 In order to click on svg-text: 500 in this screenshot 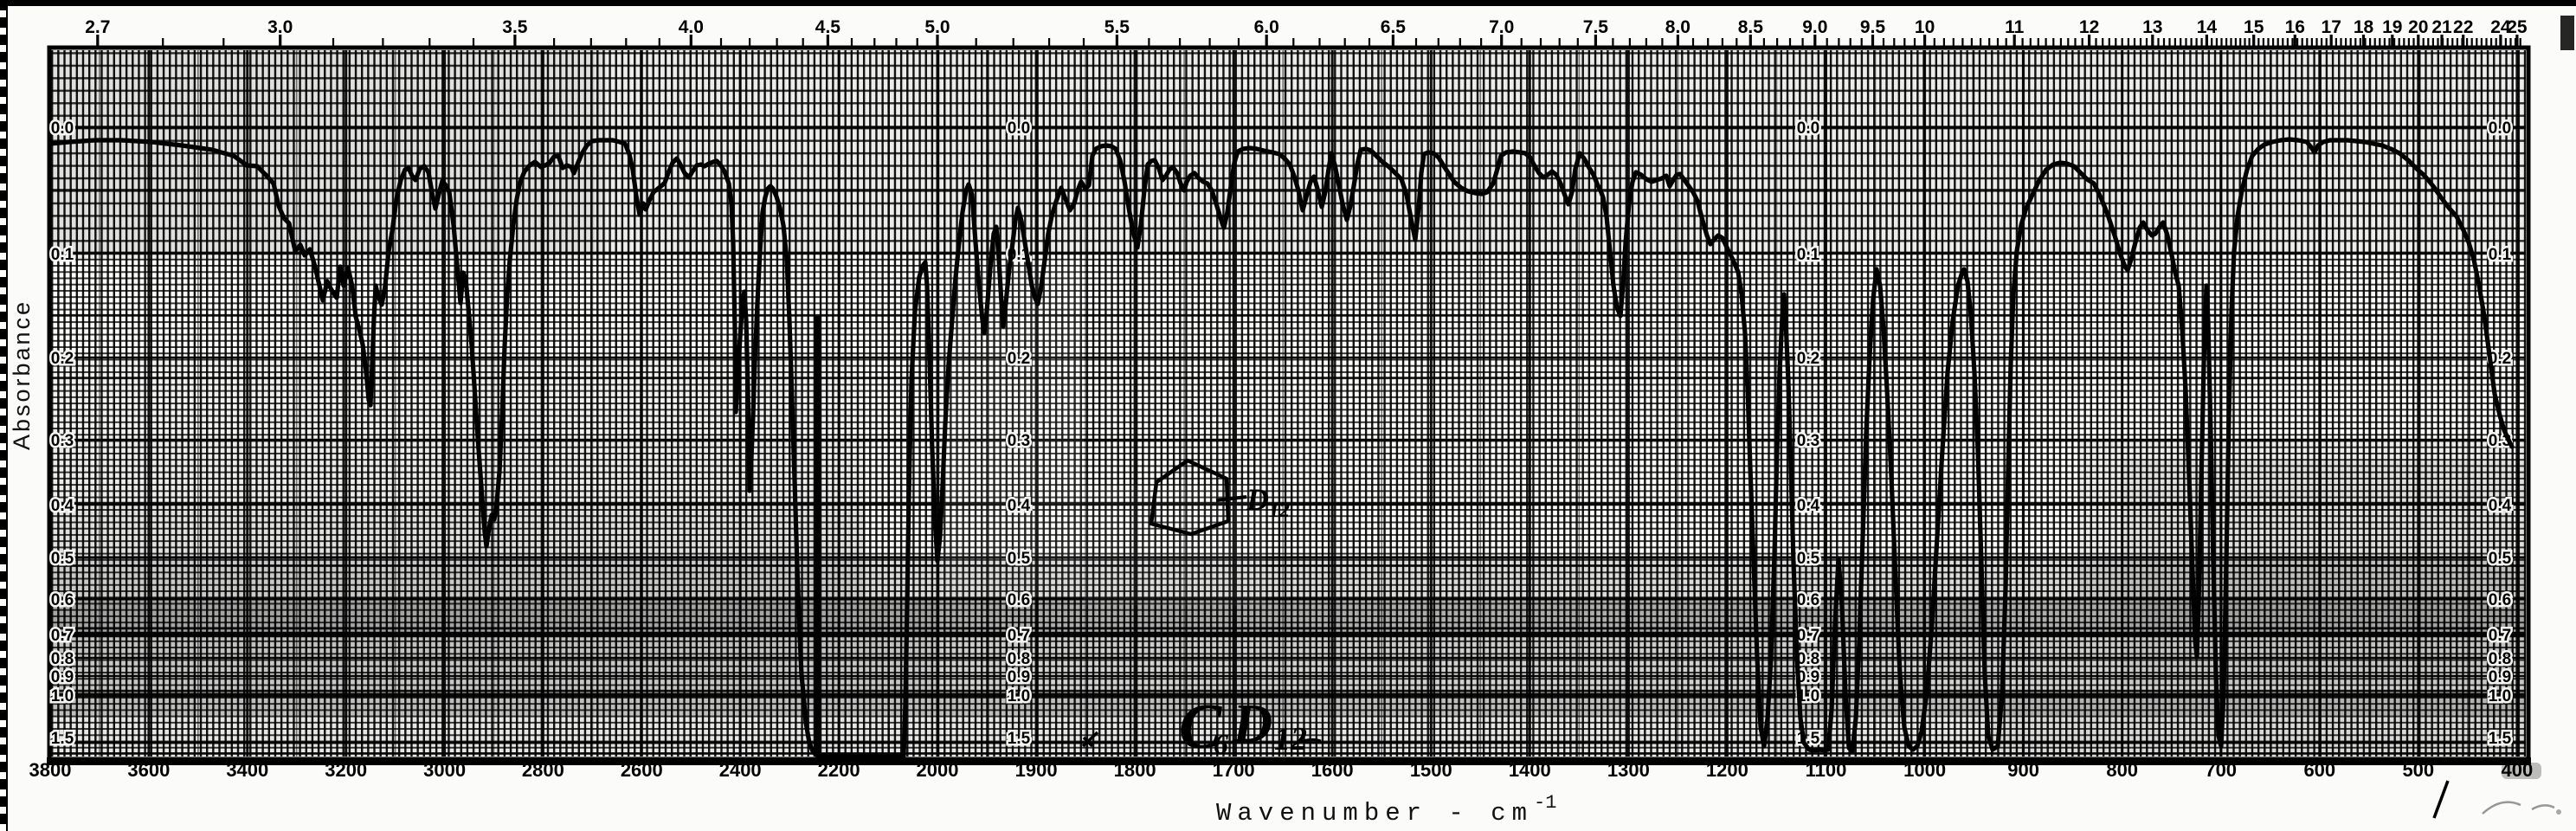, I will do `click(2418, 770)`.